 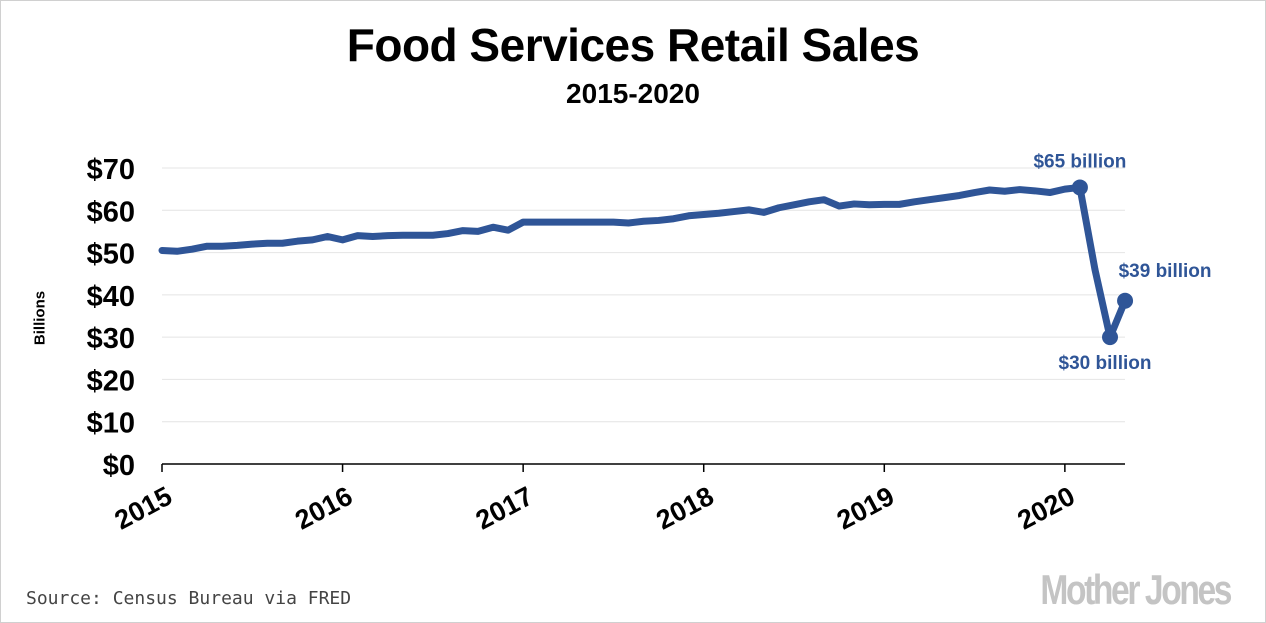 I want to click on y-tick-label: $70, so click(x=111, y=170).